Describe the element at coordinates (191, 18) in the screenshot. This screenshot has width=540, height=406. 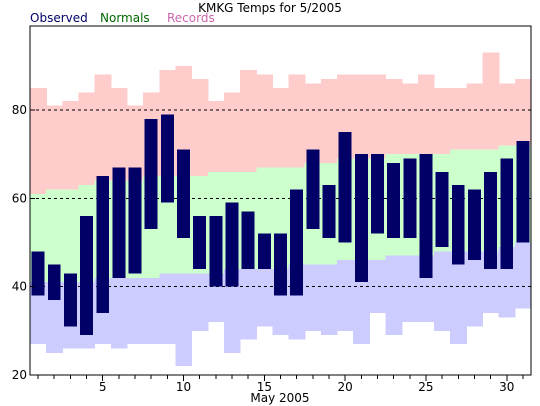
I see `legend-records: Records` at that location.